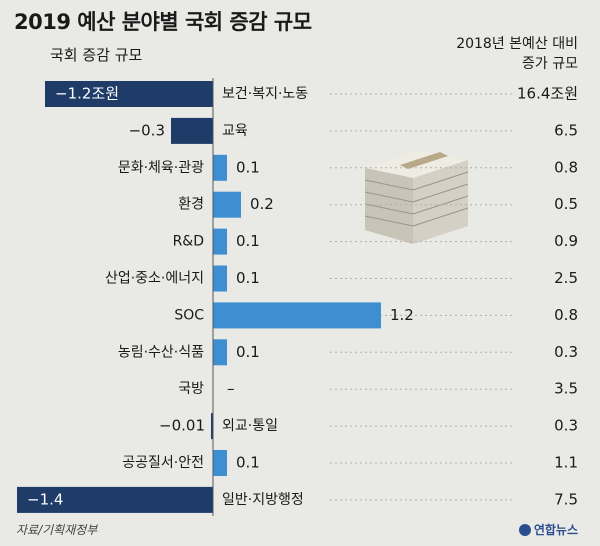  I want to click on bar-value-label: −0.3, so click(147, 130).